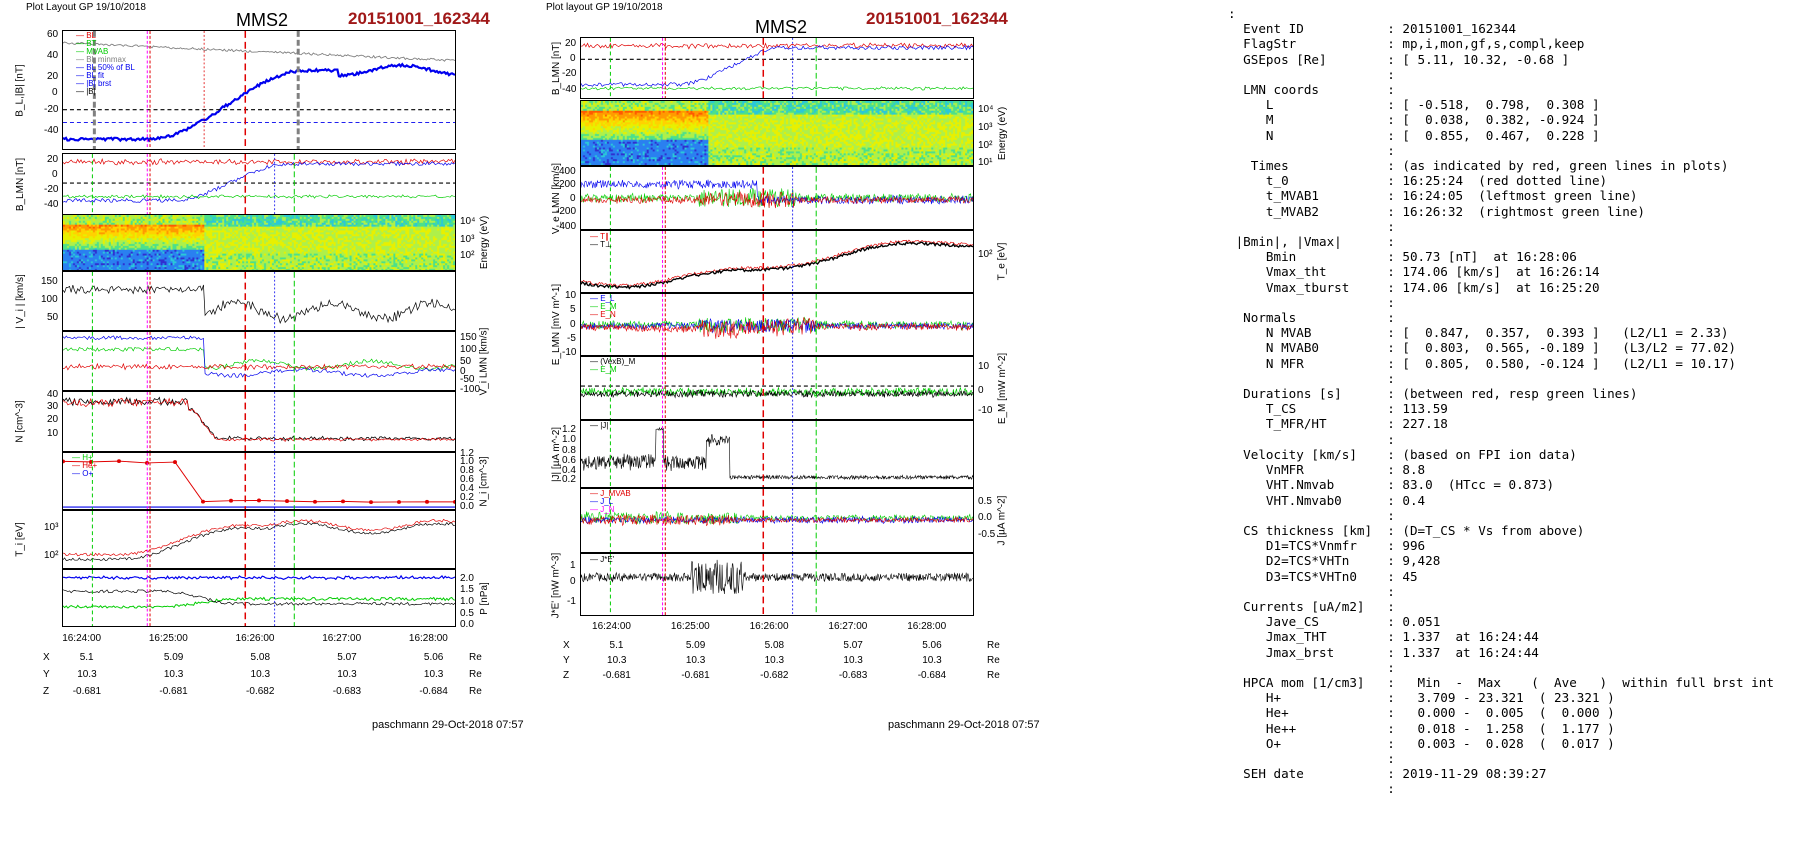  Describe the element at coordinates (419, 18) in the screenshot. I see `left-event-id: 20151001_162344` at that location.